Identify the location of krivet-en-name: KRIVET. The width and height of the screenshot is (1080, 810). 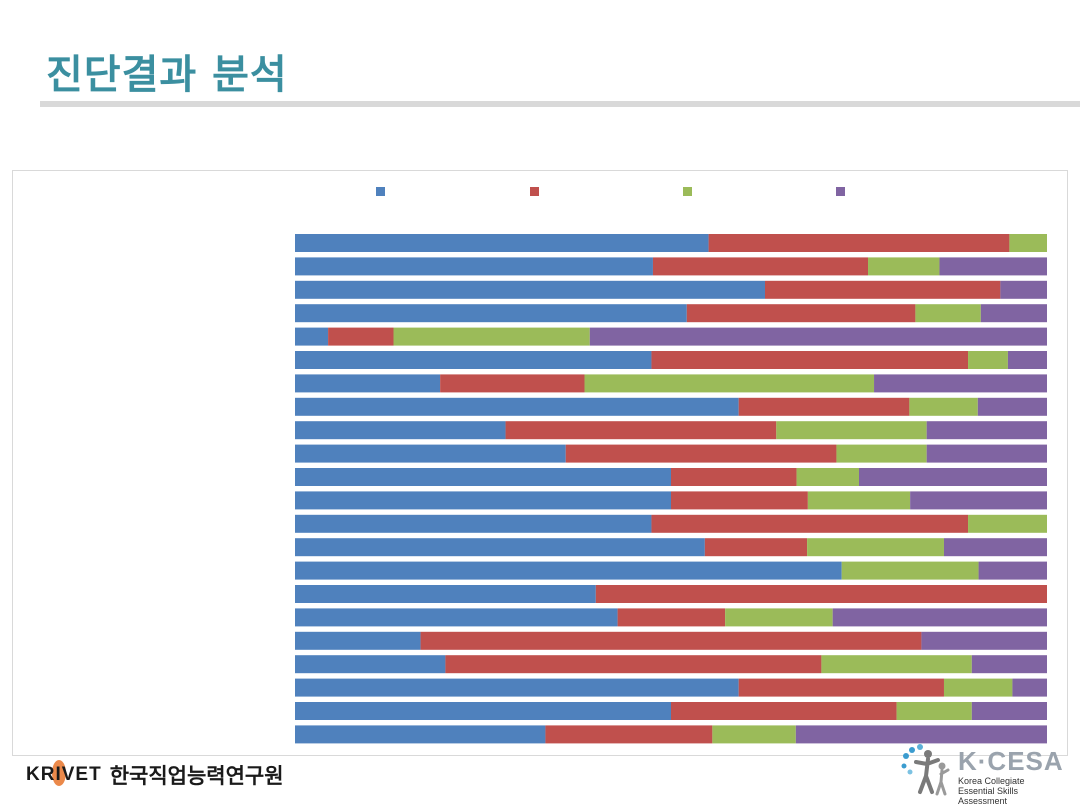
(64, 774).